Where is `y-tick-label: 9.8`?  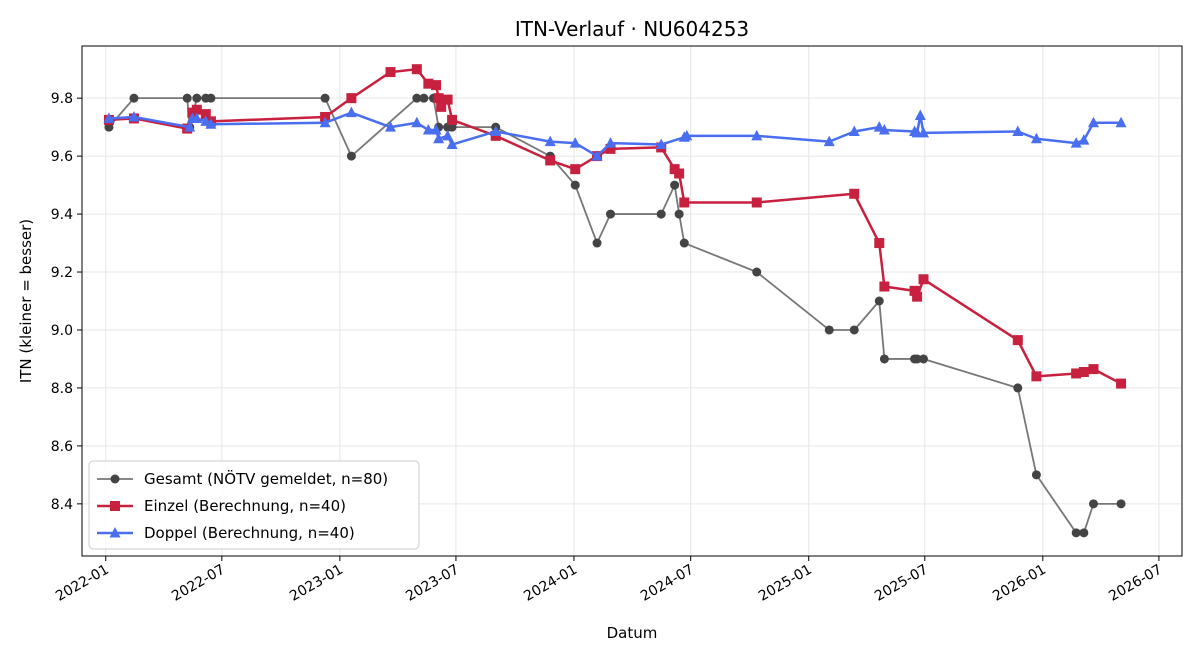 y-tick-label: 9.8 is located at coordinates (62, 99).